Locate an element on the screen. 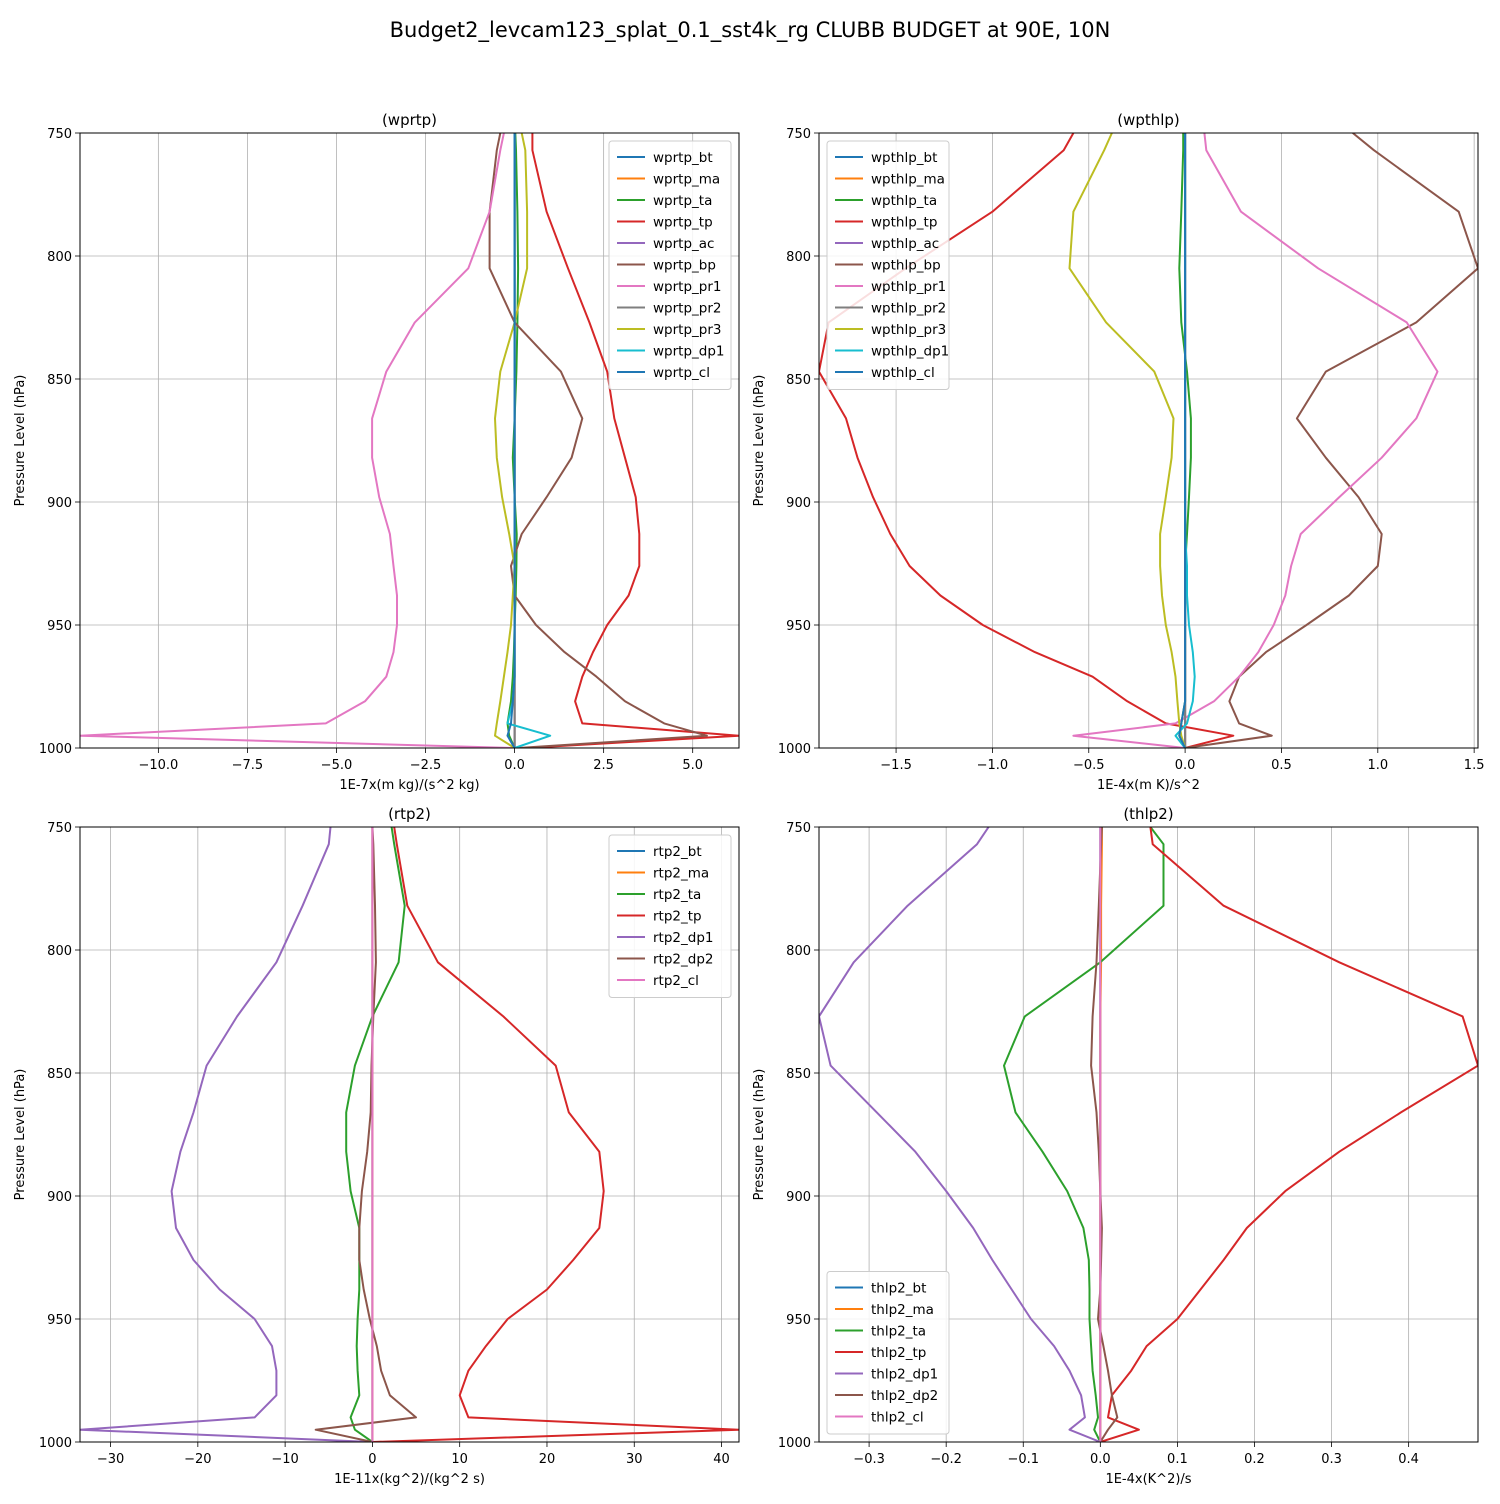 Image resolution: width=1500 pixels, height=1504 pixels. legend-entry: rtp2_ma is located at coordinates (681, 874).